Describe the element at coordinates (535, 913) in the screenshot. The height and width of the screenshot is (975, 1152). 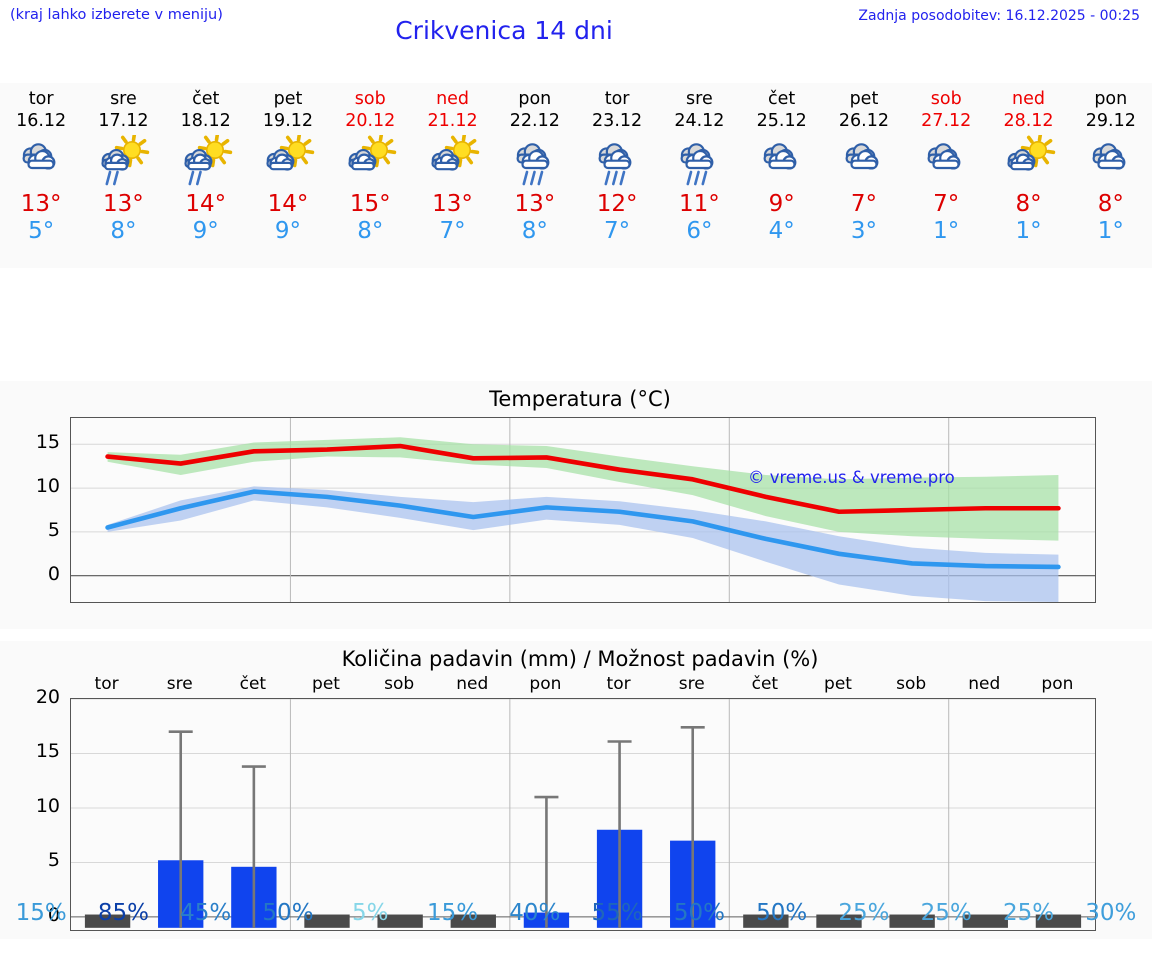
I see `precipitation-probability: 40%` at that location.